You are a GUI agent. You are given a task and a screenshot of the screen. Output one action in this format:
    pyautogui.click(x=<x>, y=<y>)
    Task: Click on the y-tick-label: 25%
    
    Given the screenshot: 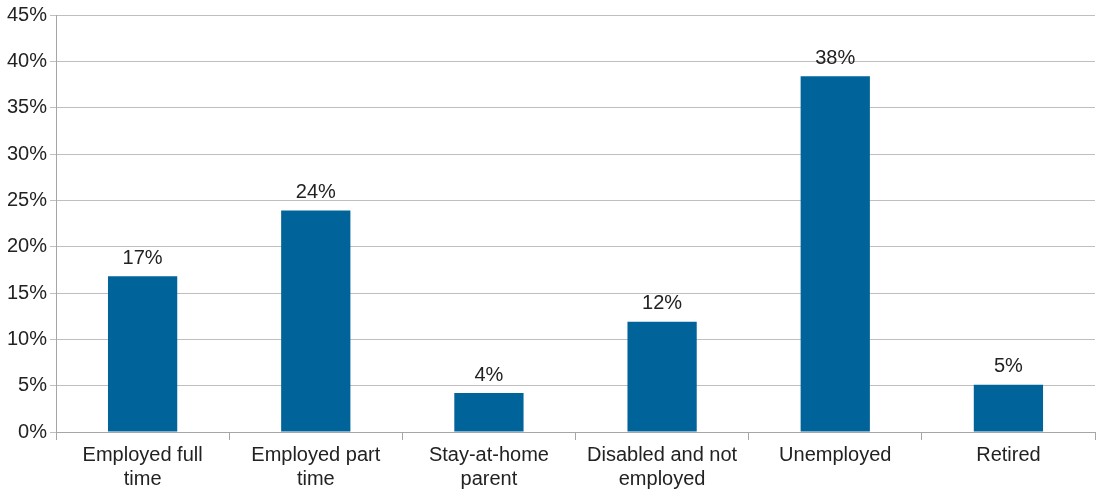 What is the action you would take?
    pyautogui.click(x=27, y=198)
    